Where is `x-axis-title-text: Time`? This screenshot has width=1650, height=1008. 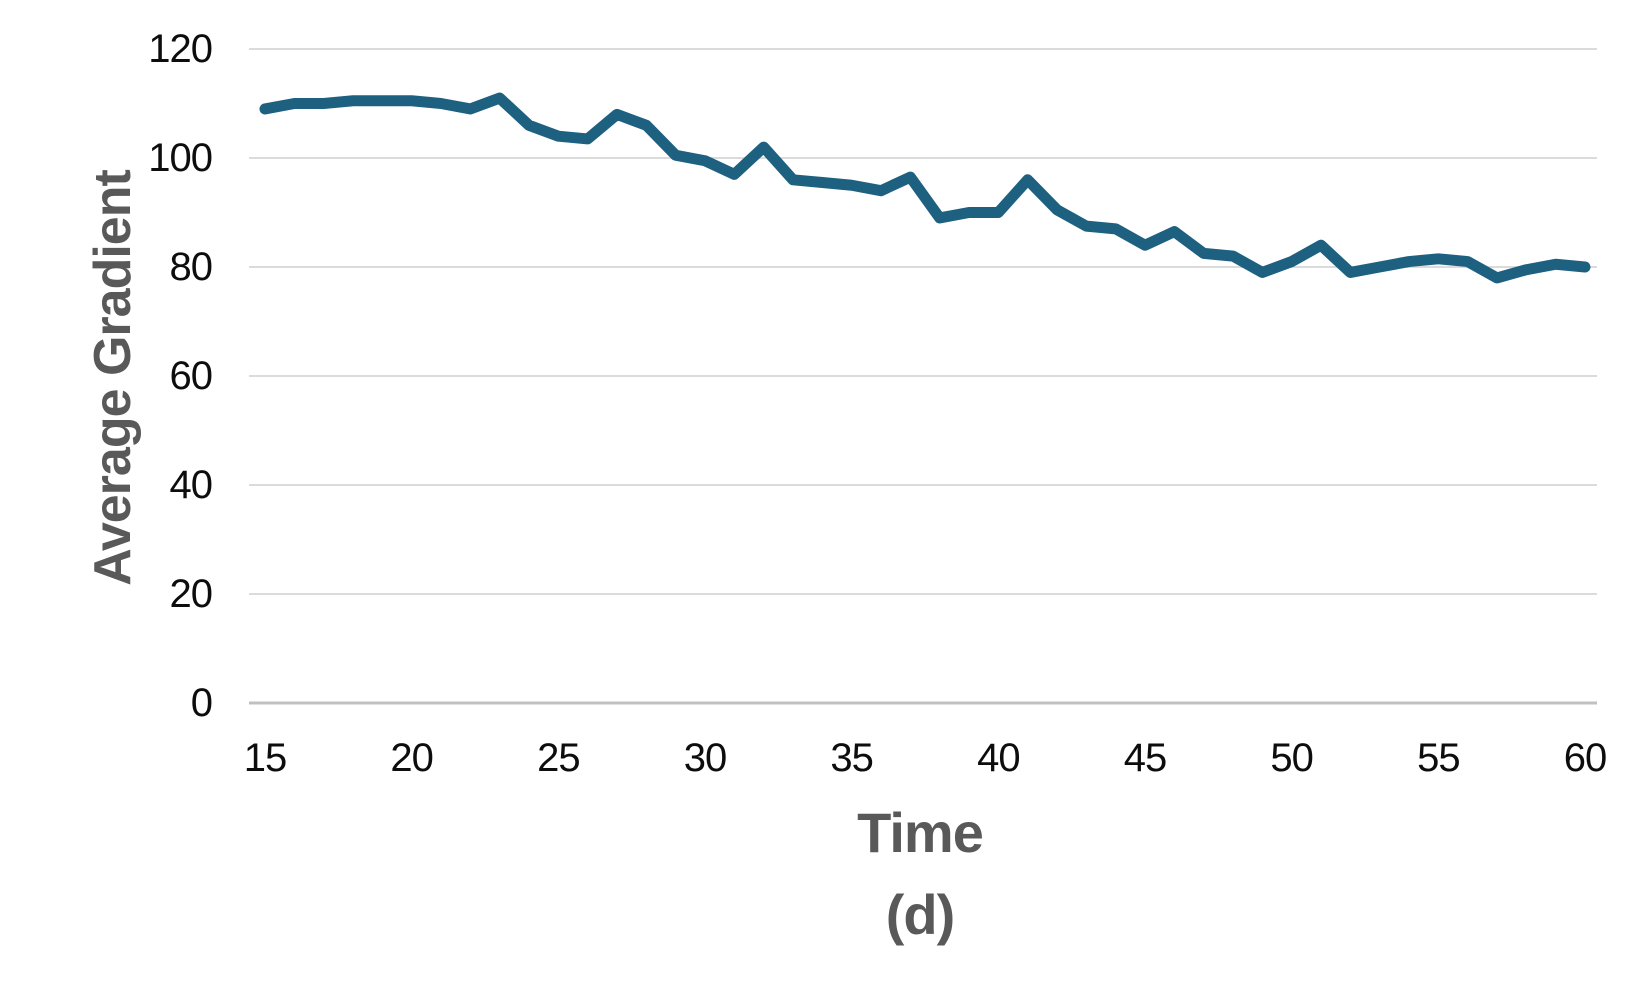 x-axis-title-text: Time is located at coordinates (920, 832).